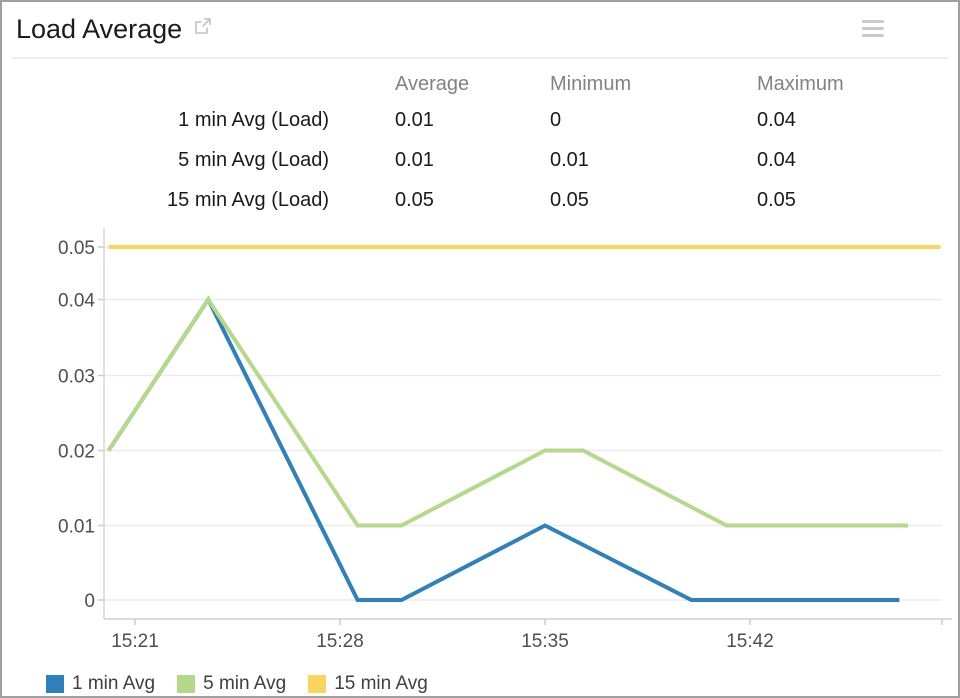  Describe the element at coordinates (317, 684) in the screenshot. I see `legend-swatch-15-min-avg` at that location.